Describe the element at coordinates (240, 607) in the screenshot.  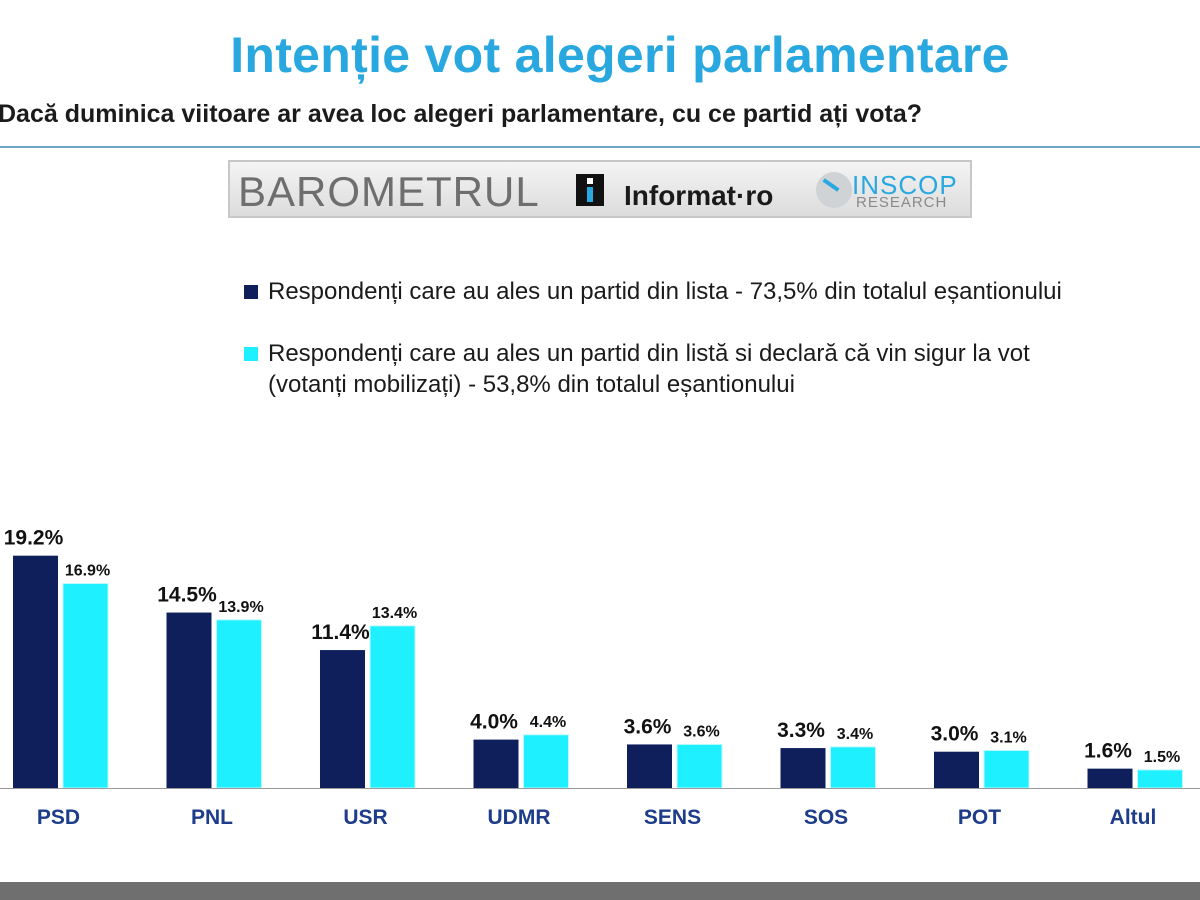
I see `data-label-pnl-series-2: 13.9%` at that location.